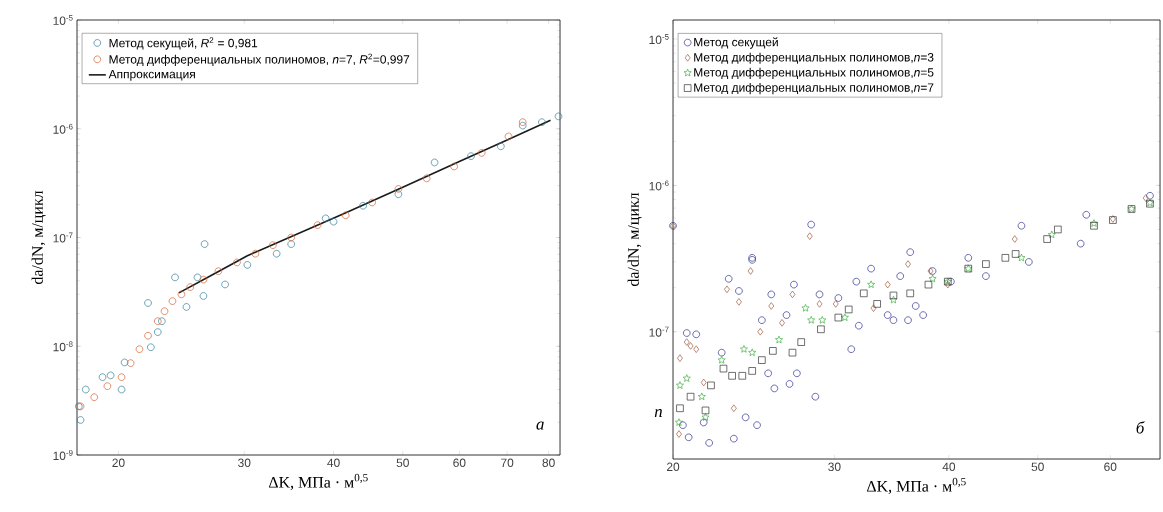  What do you see at coordinates (151, 75) in the screenshot?
I see `legend-label: Аппроксимация` at bounding box center [151, 75].